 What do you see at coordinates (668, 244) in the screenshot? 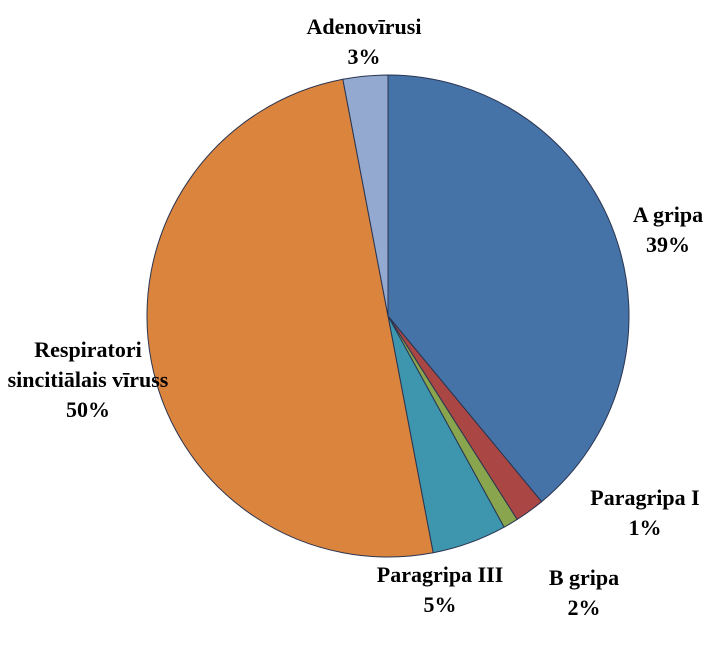
I see `value-label: 39%` at bounding box center [668, 244].